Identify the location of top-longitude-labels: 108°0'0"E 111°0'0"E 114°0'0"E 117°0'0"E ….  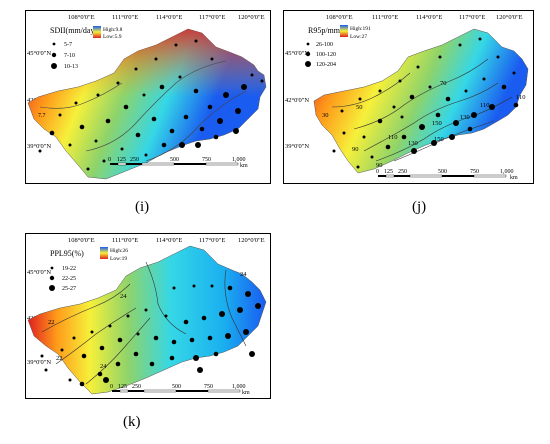
(166, 17).